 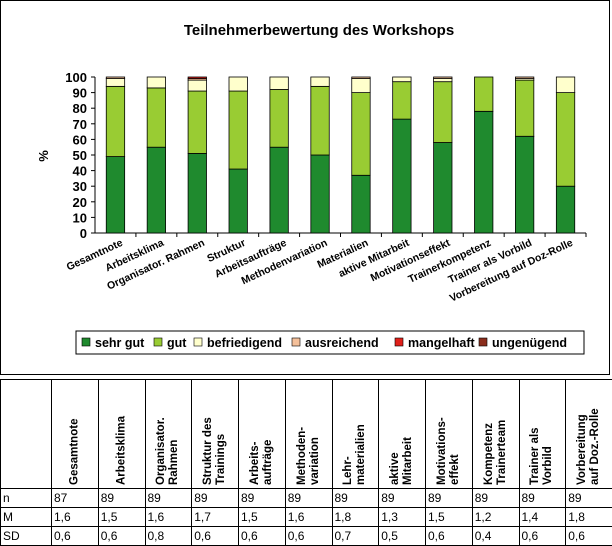 I want to click on table-cell: 1,3, so click(x=402, y=517).